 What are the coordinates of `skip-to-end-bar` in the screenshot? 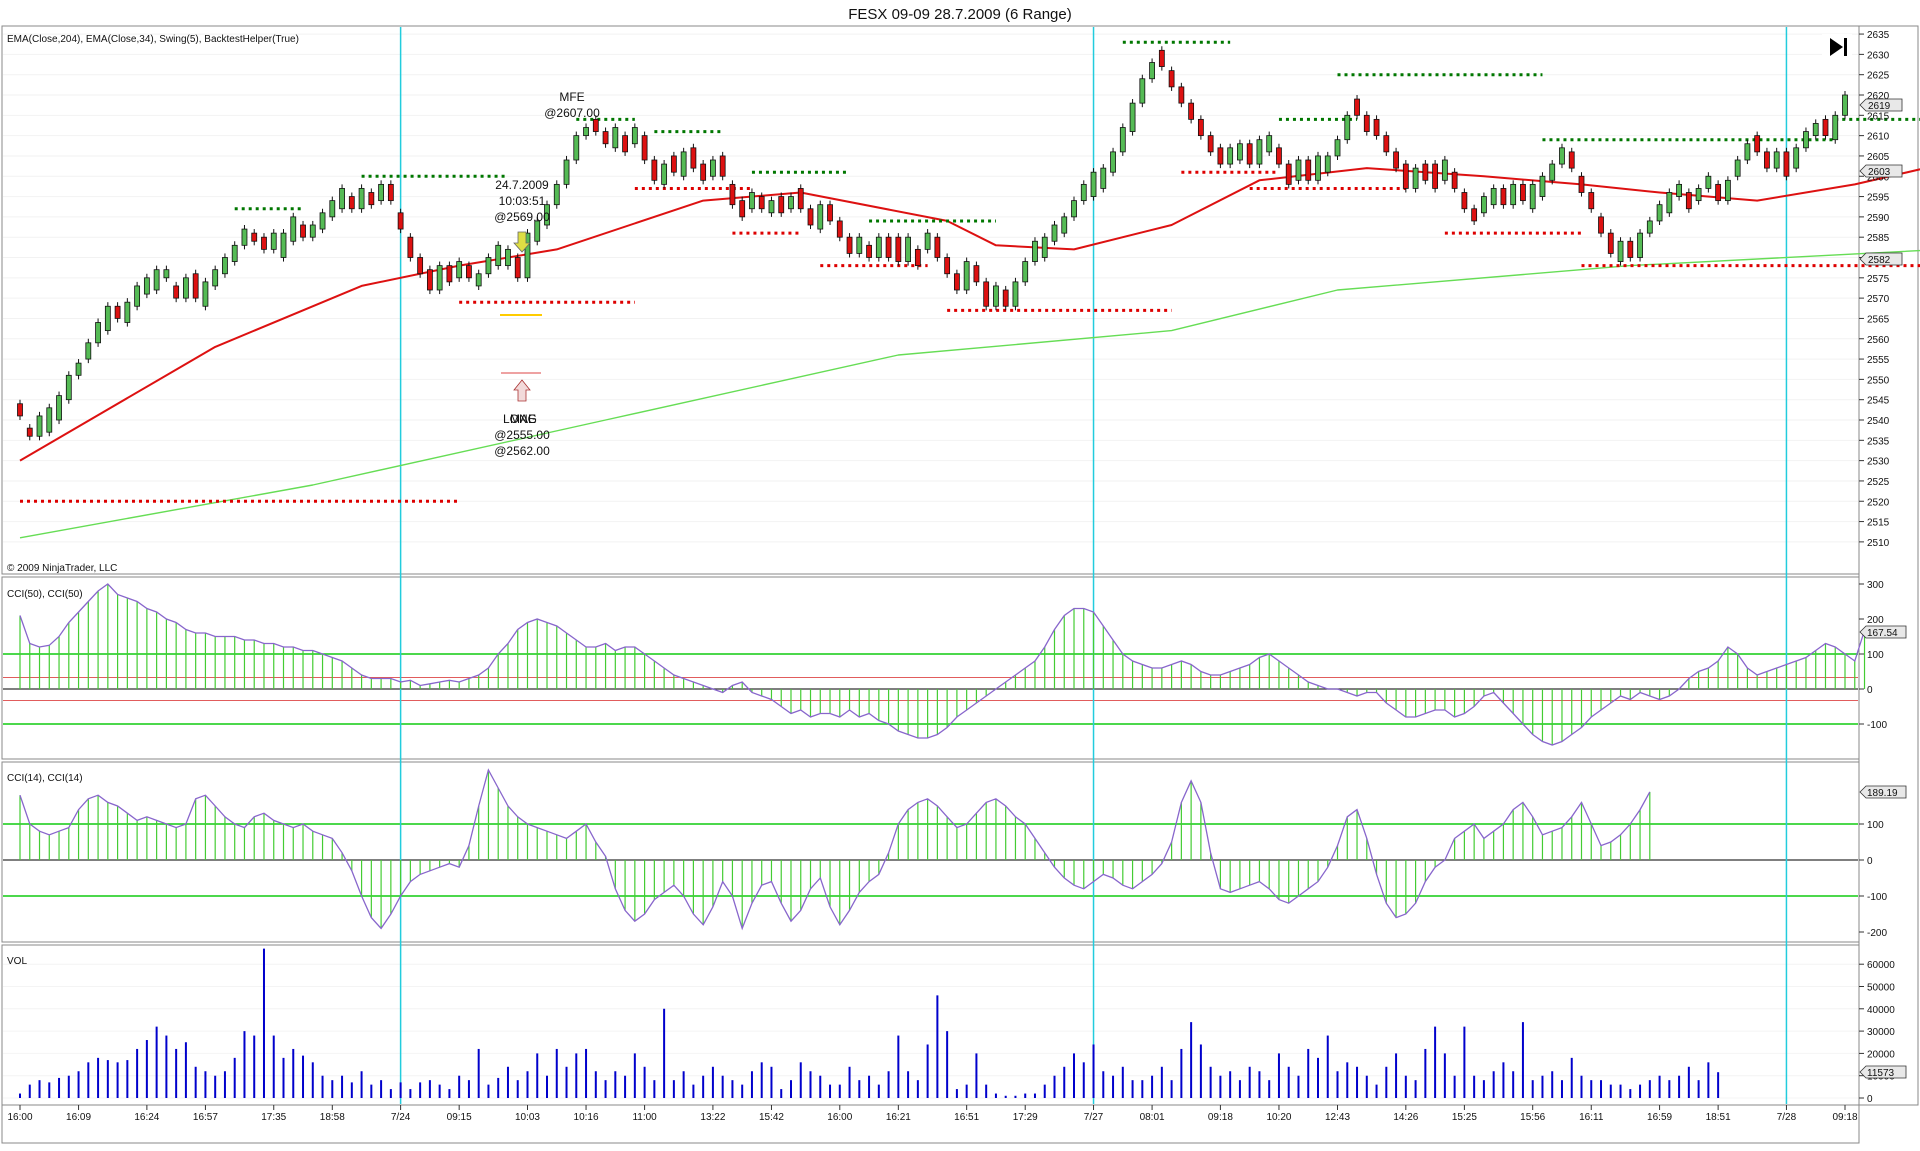 It's located at (1845, 47).